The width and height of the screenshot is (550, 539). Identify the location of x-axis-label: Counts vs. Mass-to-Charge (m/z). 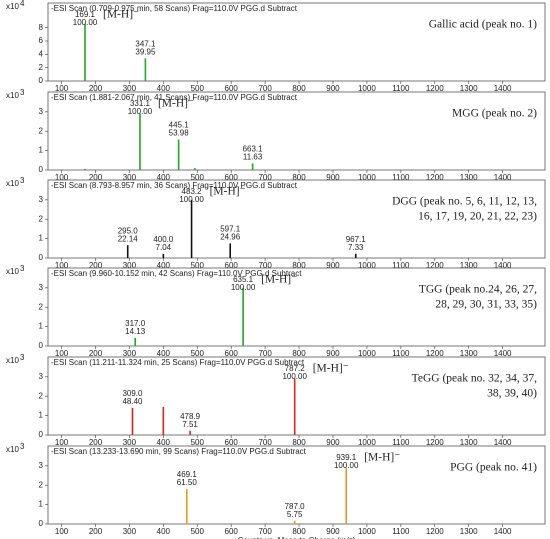
(297, 537).